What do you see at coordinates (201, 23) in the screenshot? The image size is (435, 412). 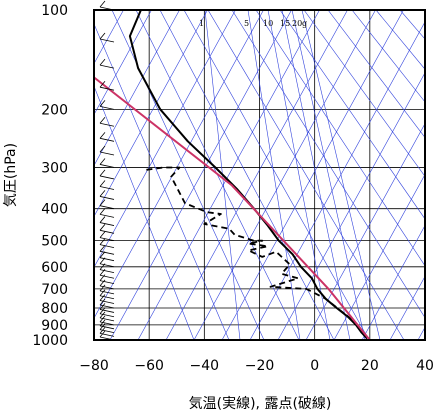 I see `mixing-ratio-label: 1` at bounding box center [201, 23].